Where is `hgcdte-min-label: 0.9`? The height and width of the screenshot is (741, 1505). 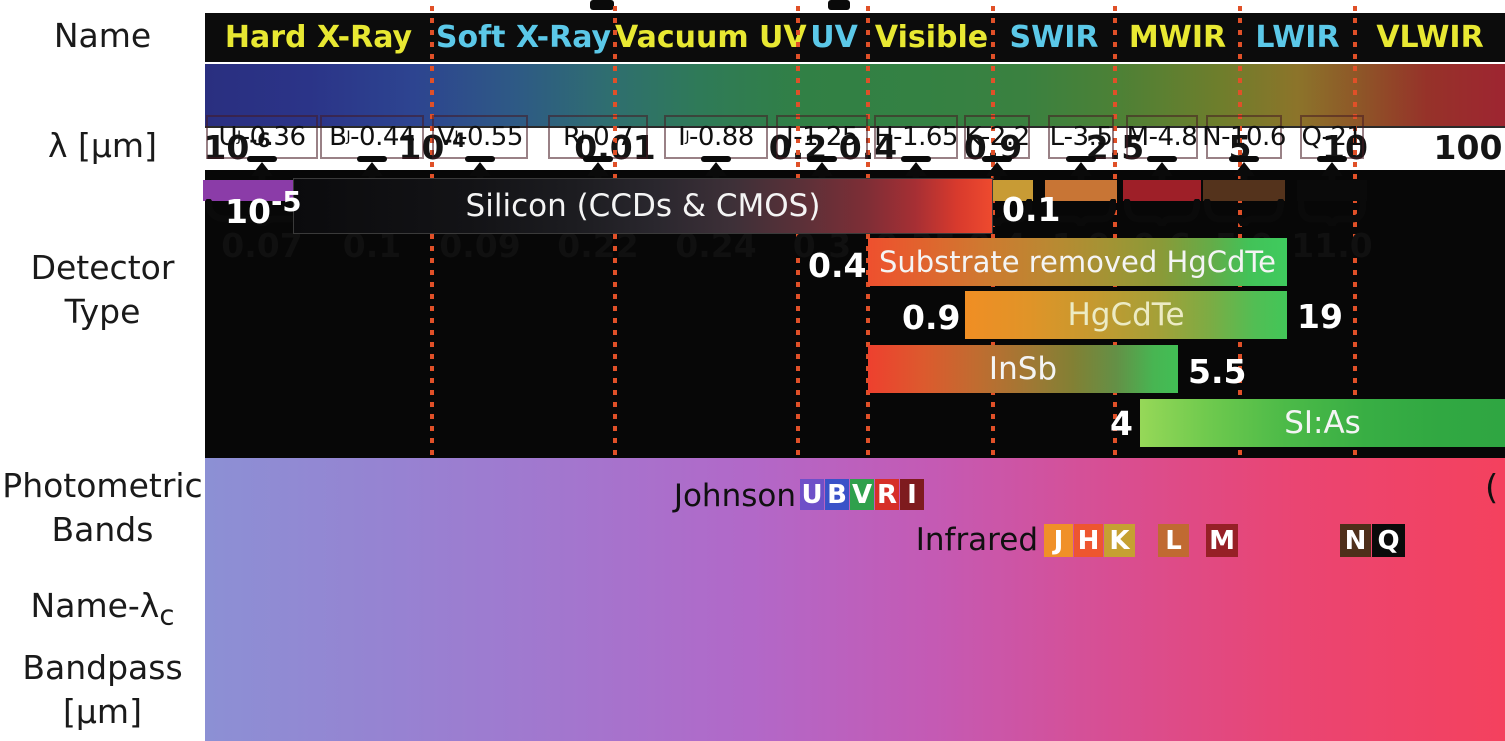 hgcdte-min-label: 0.9 is located at coordinates (931, 317).